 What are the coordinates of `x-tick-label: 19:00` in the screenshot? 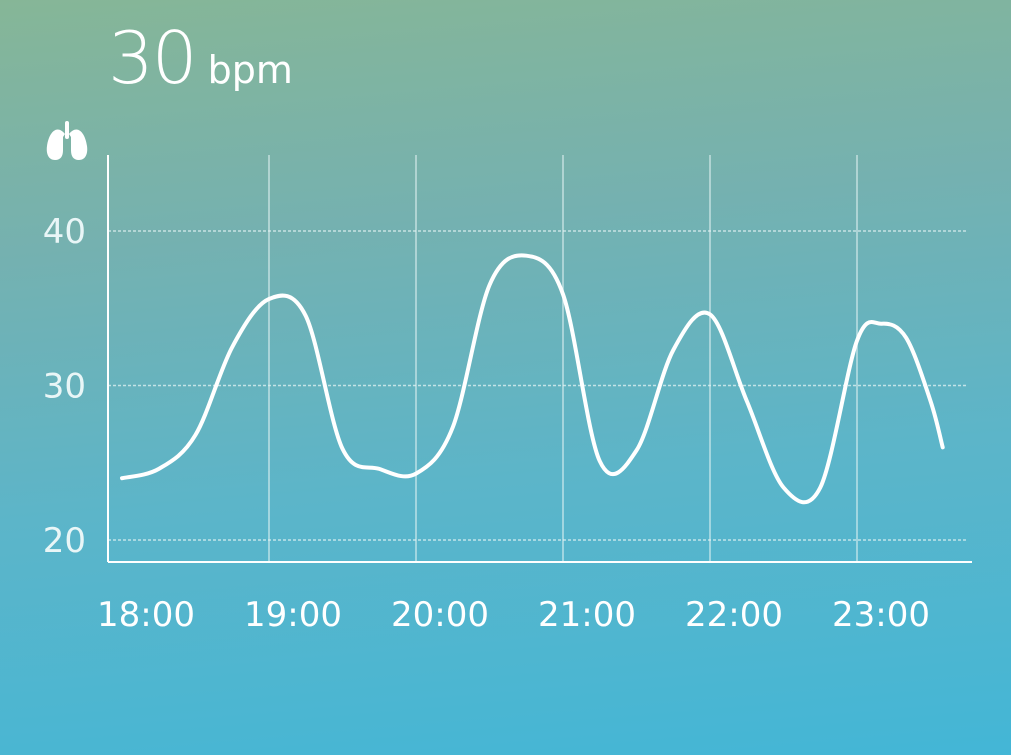 It's located at (293, 615).